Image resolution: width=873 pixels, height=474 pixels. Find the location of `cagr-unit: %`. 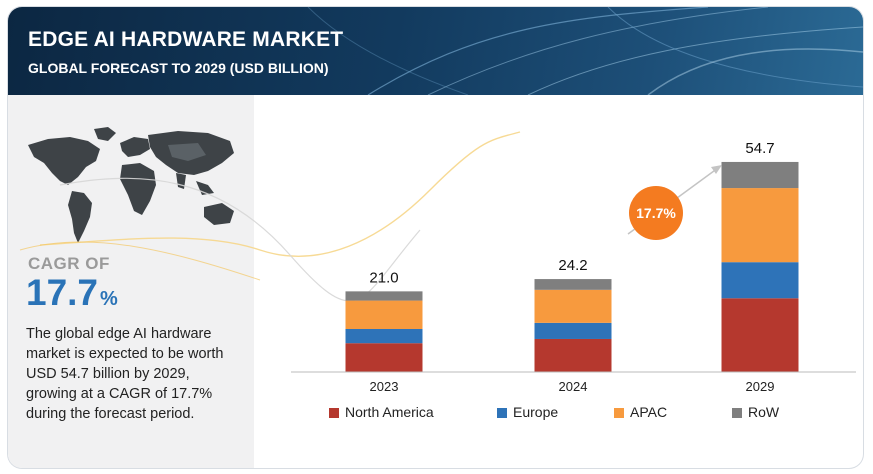

cagr-unit: % is located at coordinates (109, 299).